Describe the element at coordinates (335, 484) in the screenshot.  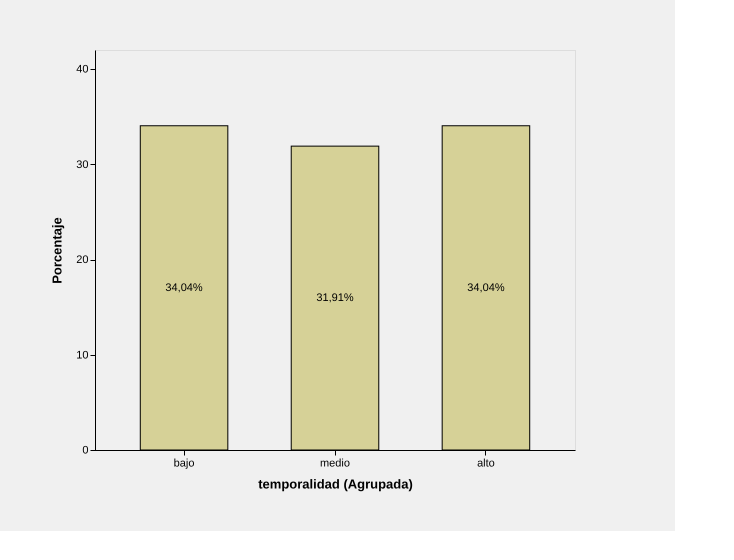
I see `x-axis-title: temporalidad (Agrupada)` at that location.